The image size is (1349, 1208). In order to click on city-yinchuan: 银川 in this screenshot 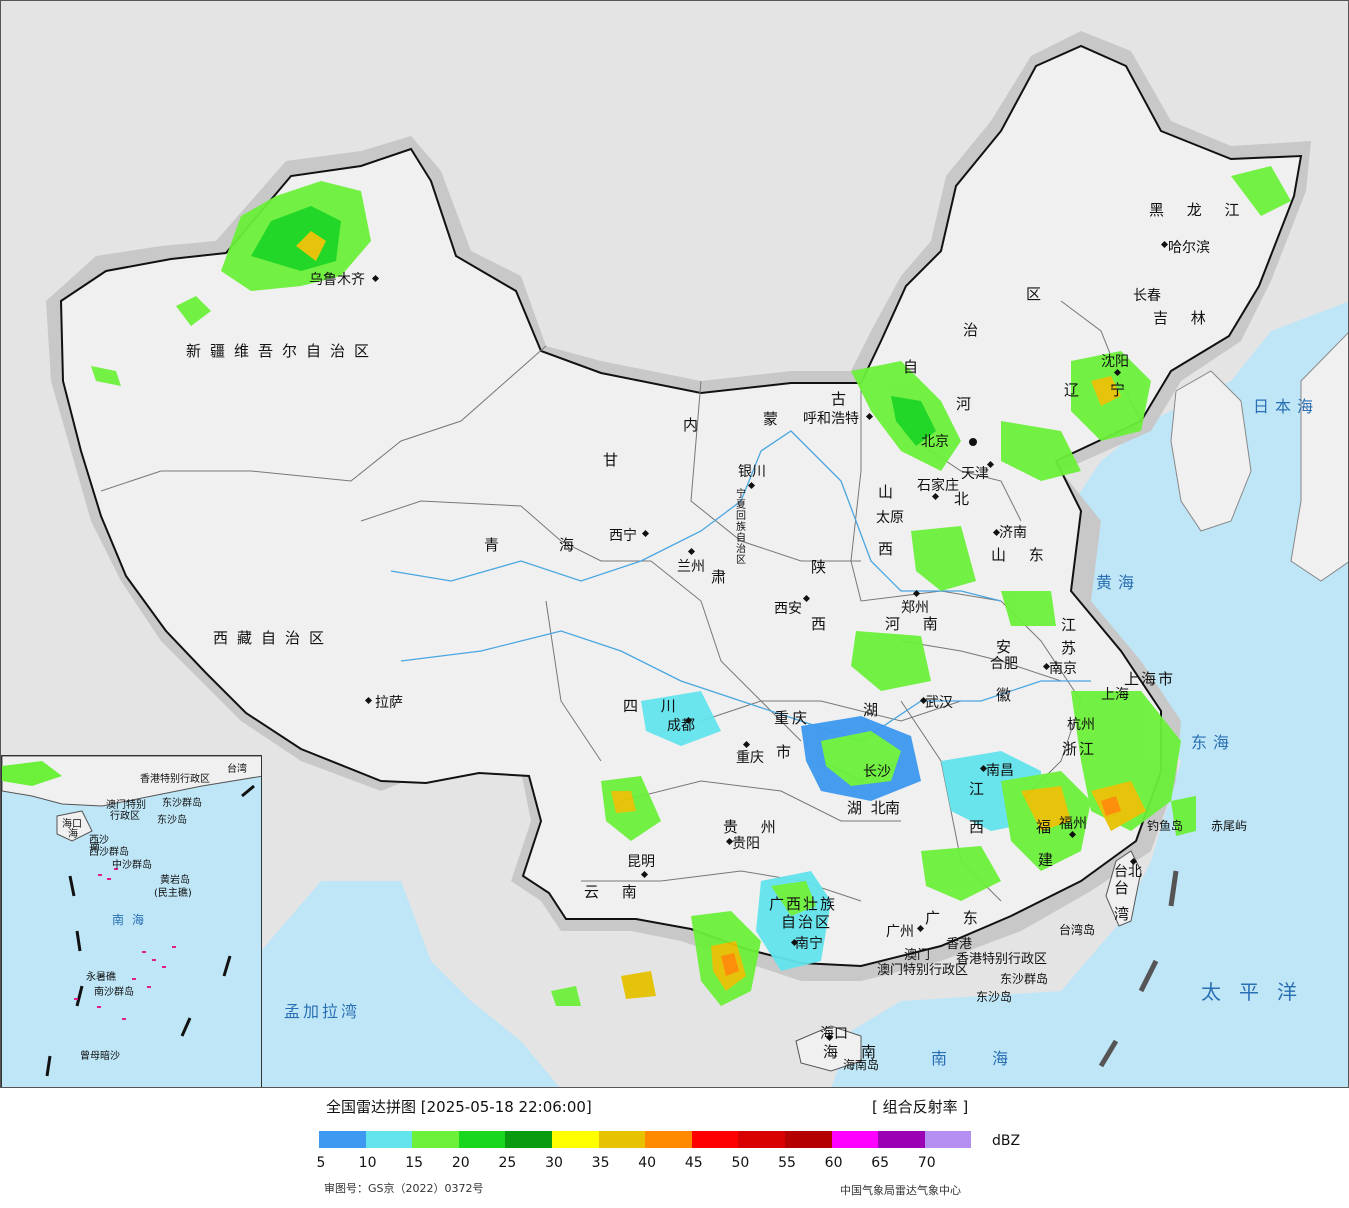, I will do `click(752, 472)`.